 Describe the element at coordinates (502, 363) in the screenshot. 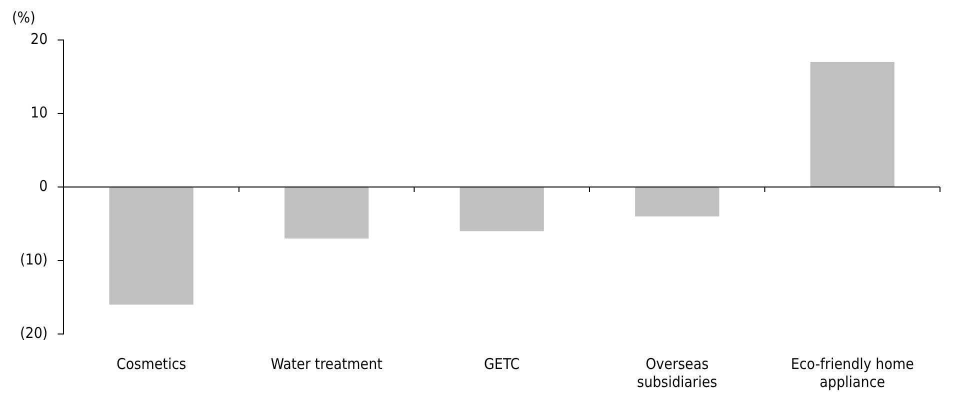

I see `x-tick-label: GETC` at that location.